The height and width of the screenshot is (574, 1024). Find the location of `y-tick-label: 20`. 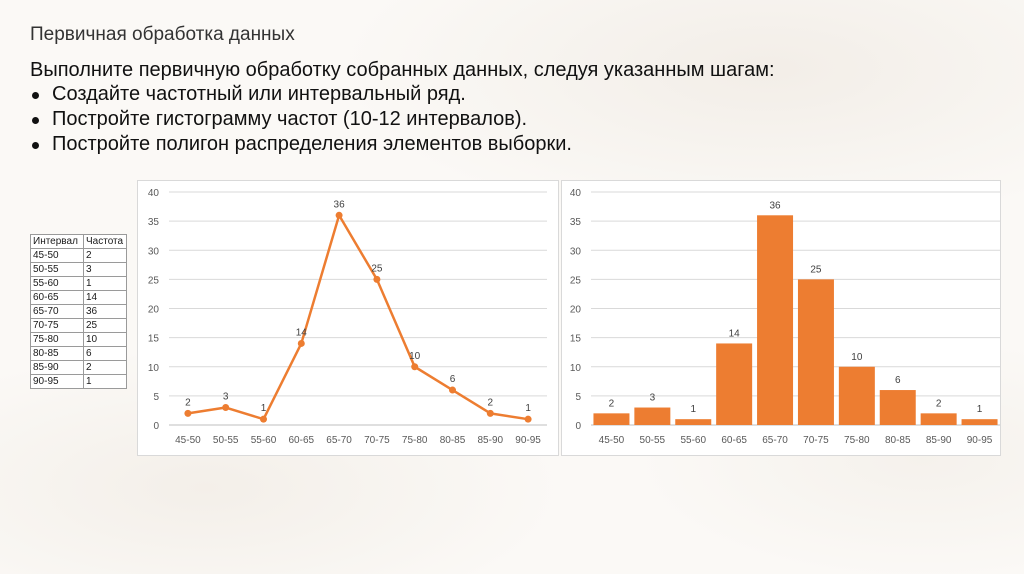

y-tick-label: 20 is located at coordinates (154, 310).